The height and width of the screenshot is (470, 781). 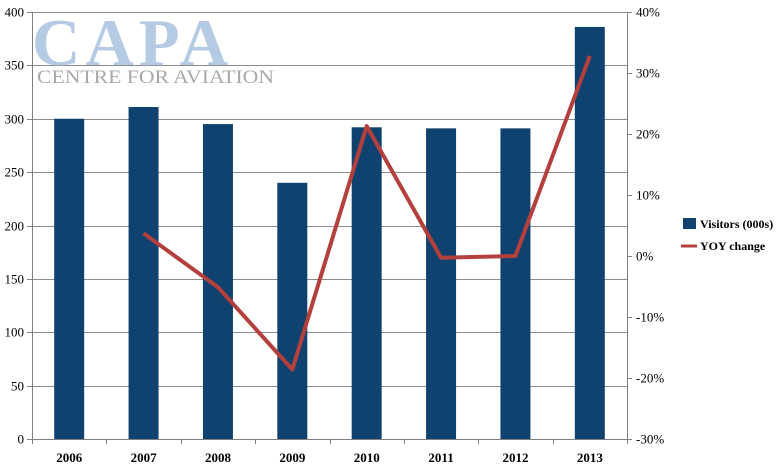 What do you see at coordinates (17, 386) in the screenshot?
I see `left-tick-label: 50` at bounding box center [17, 386].